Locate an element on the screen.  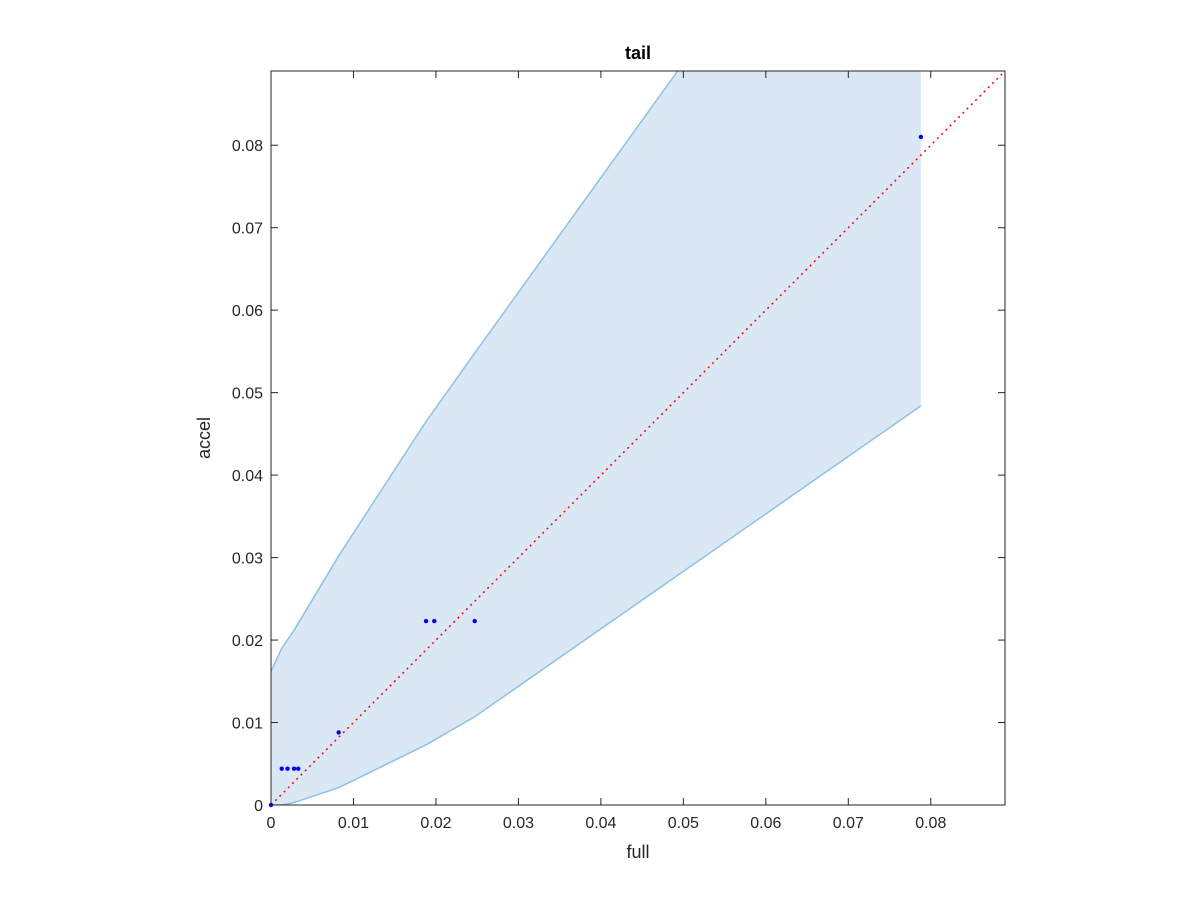
x-axis-label: full is located at coordinates (637, 852).